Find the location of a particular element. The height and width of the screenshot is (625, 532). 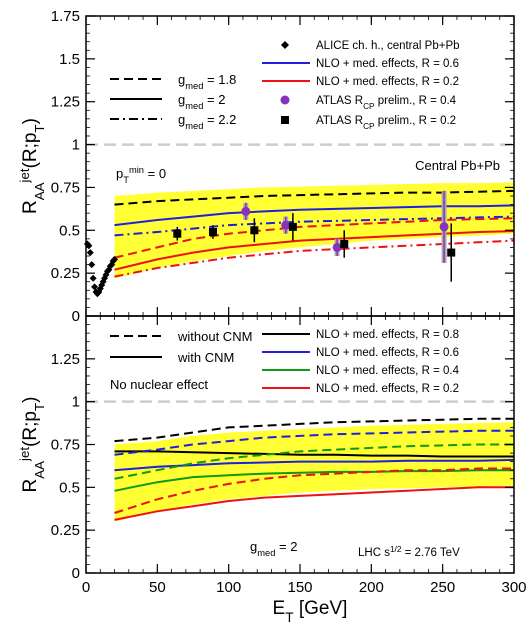

legend-label: NLO + med. effects, R = 0.8 is located at coordinates (387, 335).